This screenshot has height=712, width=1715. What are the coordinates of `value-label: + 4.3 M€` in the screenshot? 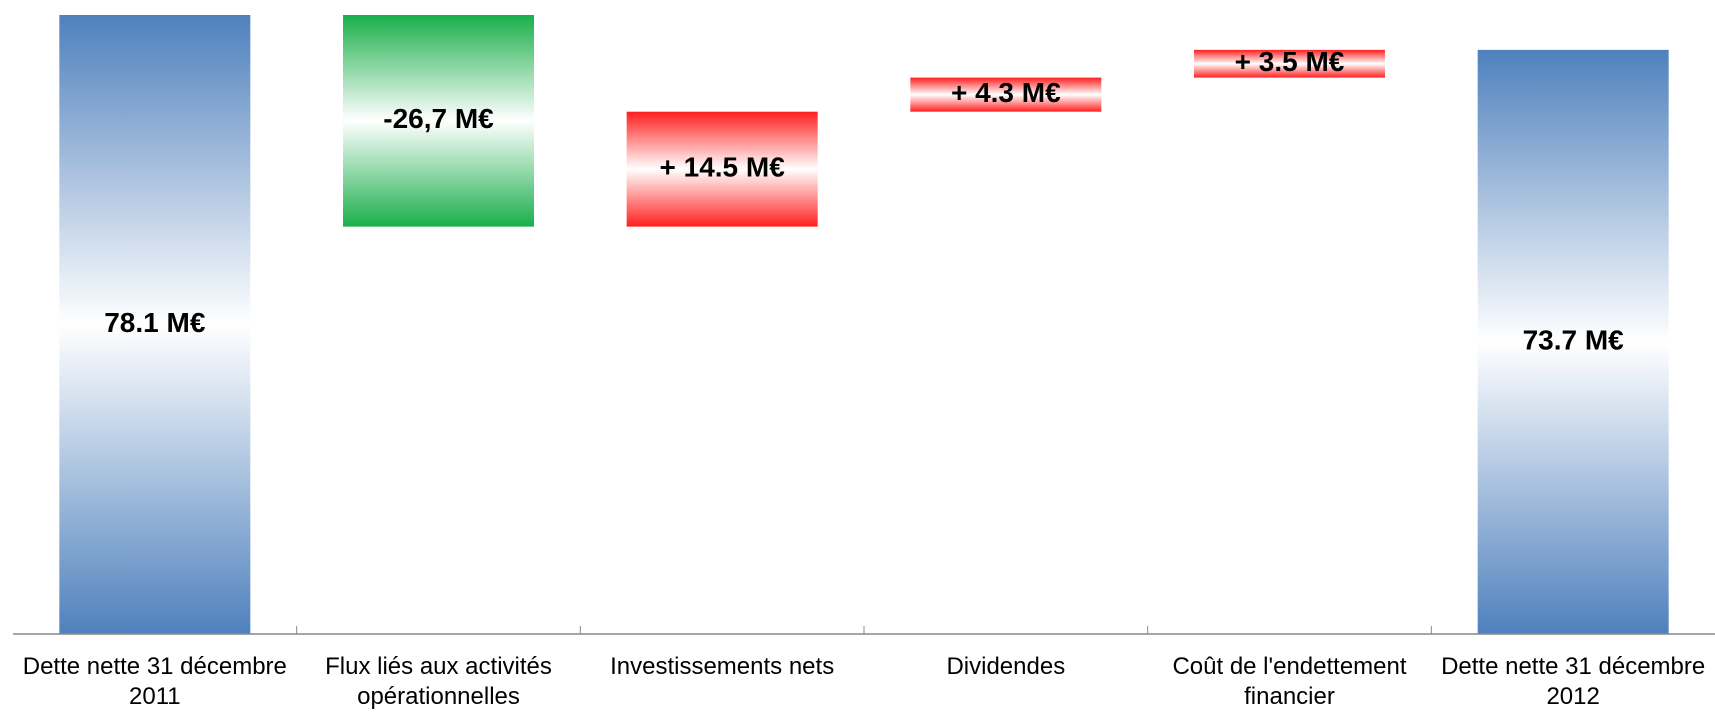 It's located at (1006, 92).